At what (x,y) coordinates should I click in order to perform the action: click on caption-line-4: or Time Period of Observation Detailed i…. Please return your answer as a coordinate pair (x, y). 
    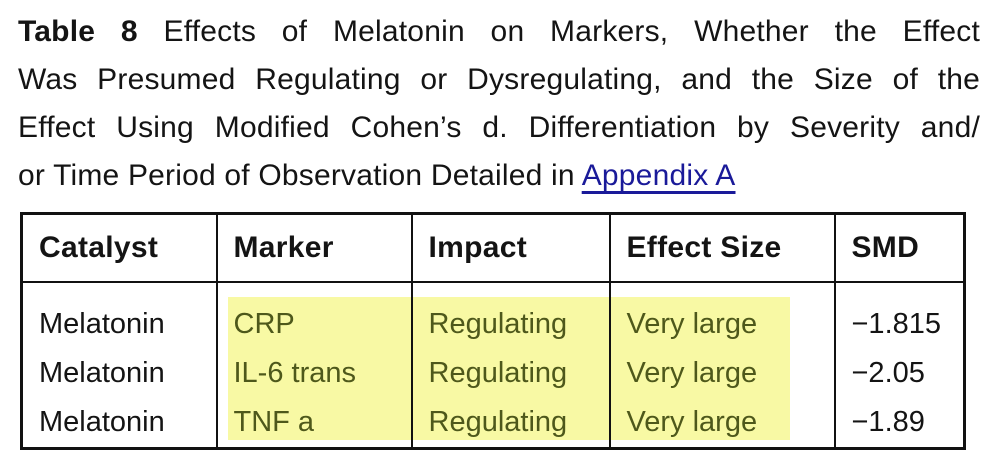
    Looking at the image, I should click on (499, 176).